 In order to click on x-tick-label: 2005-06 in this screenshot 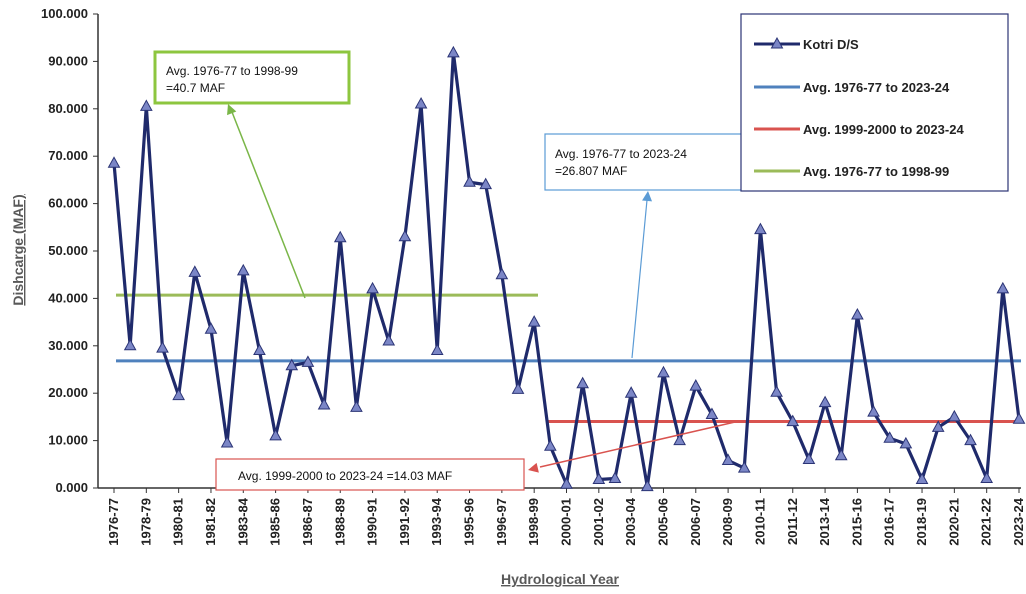, I will do `click(662, 522)`.